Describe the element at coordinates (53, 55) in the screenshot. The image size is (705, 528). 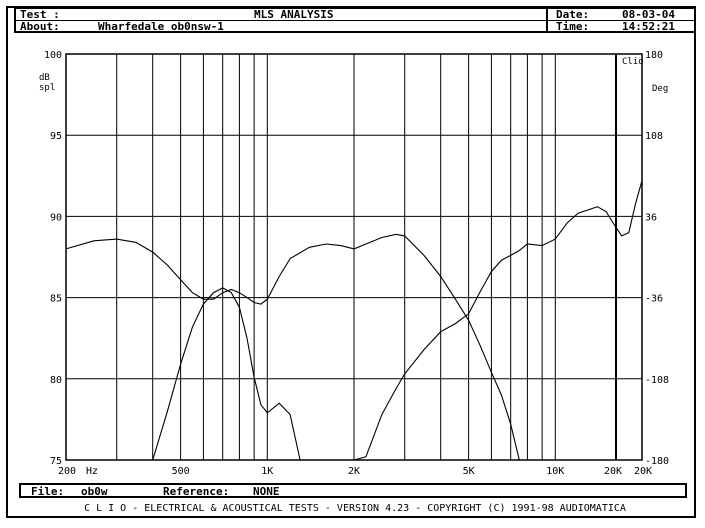
I see `y-tick-label: 100` at that location.